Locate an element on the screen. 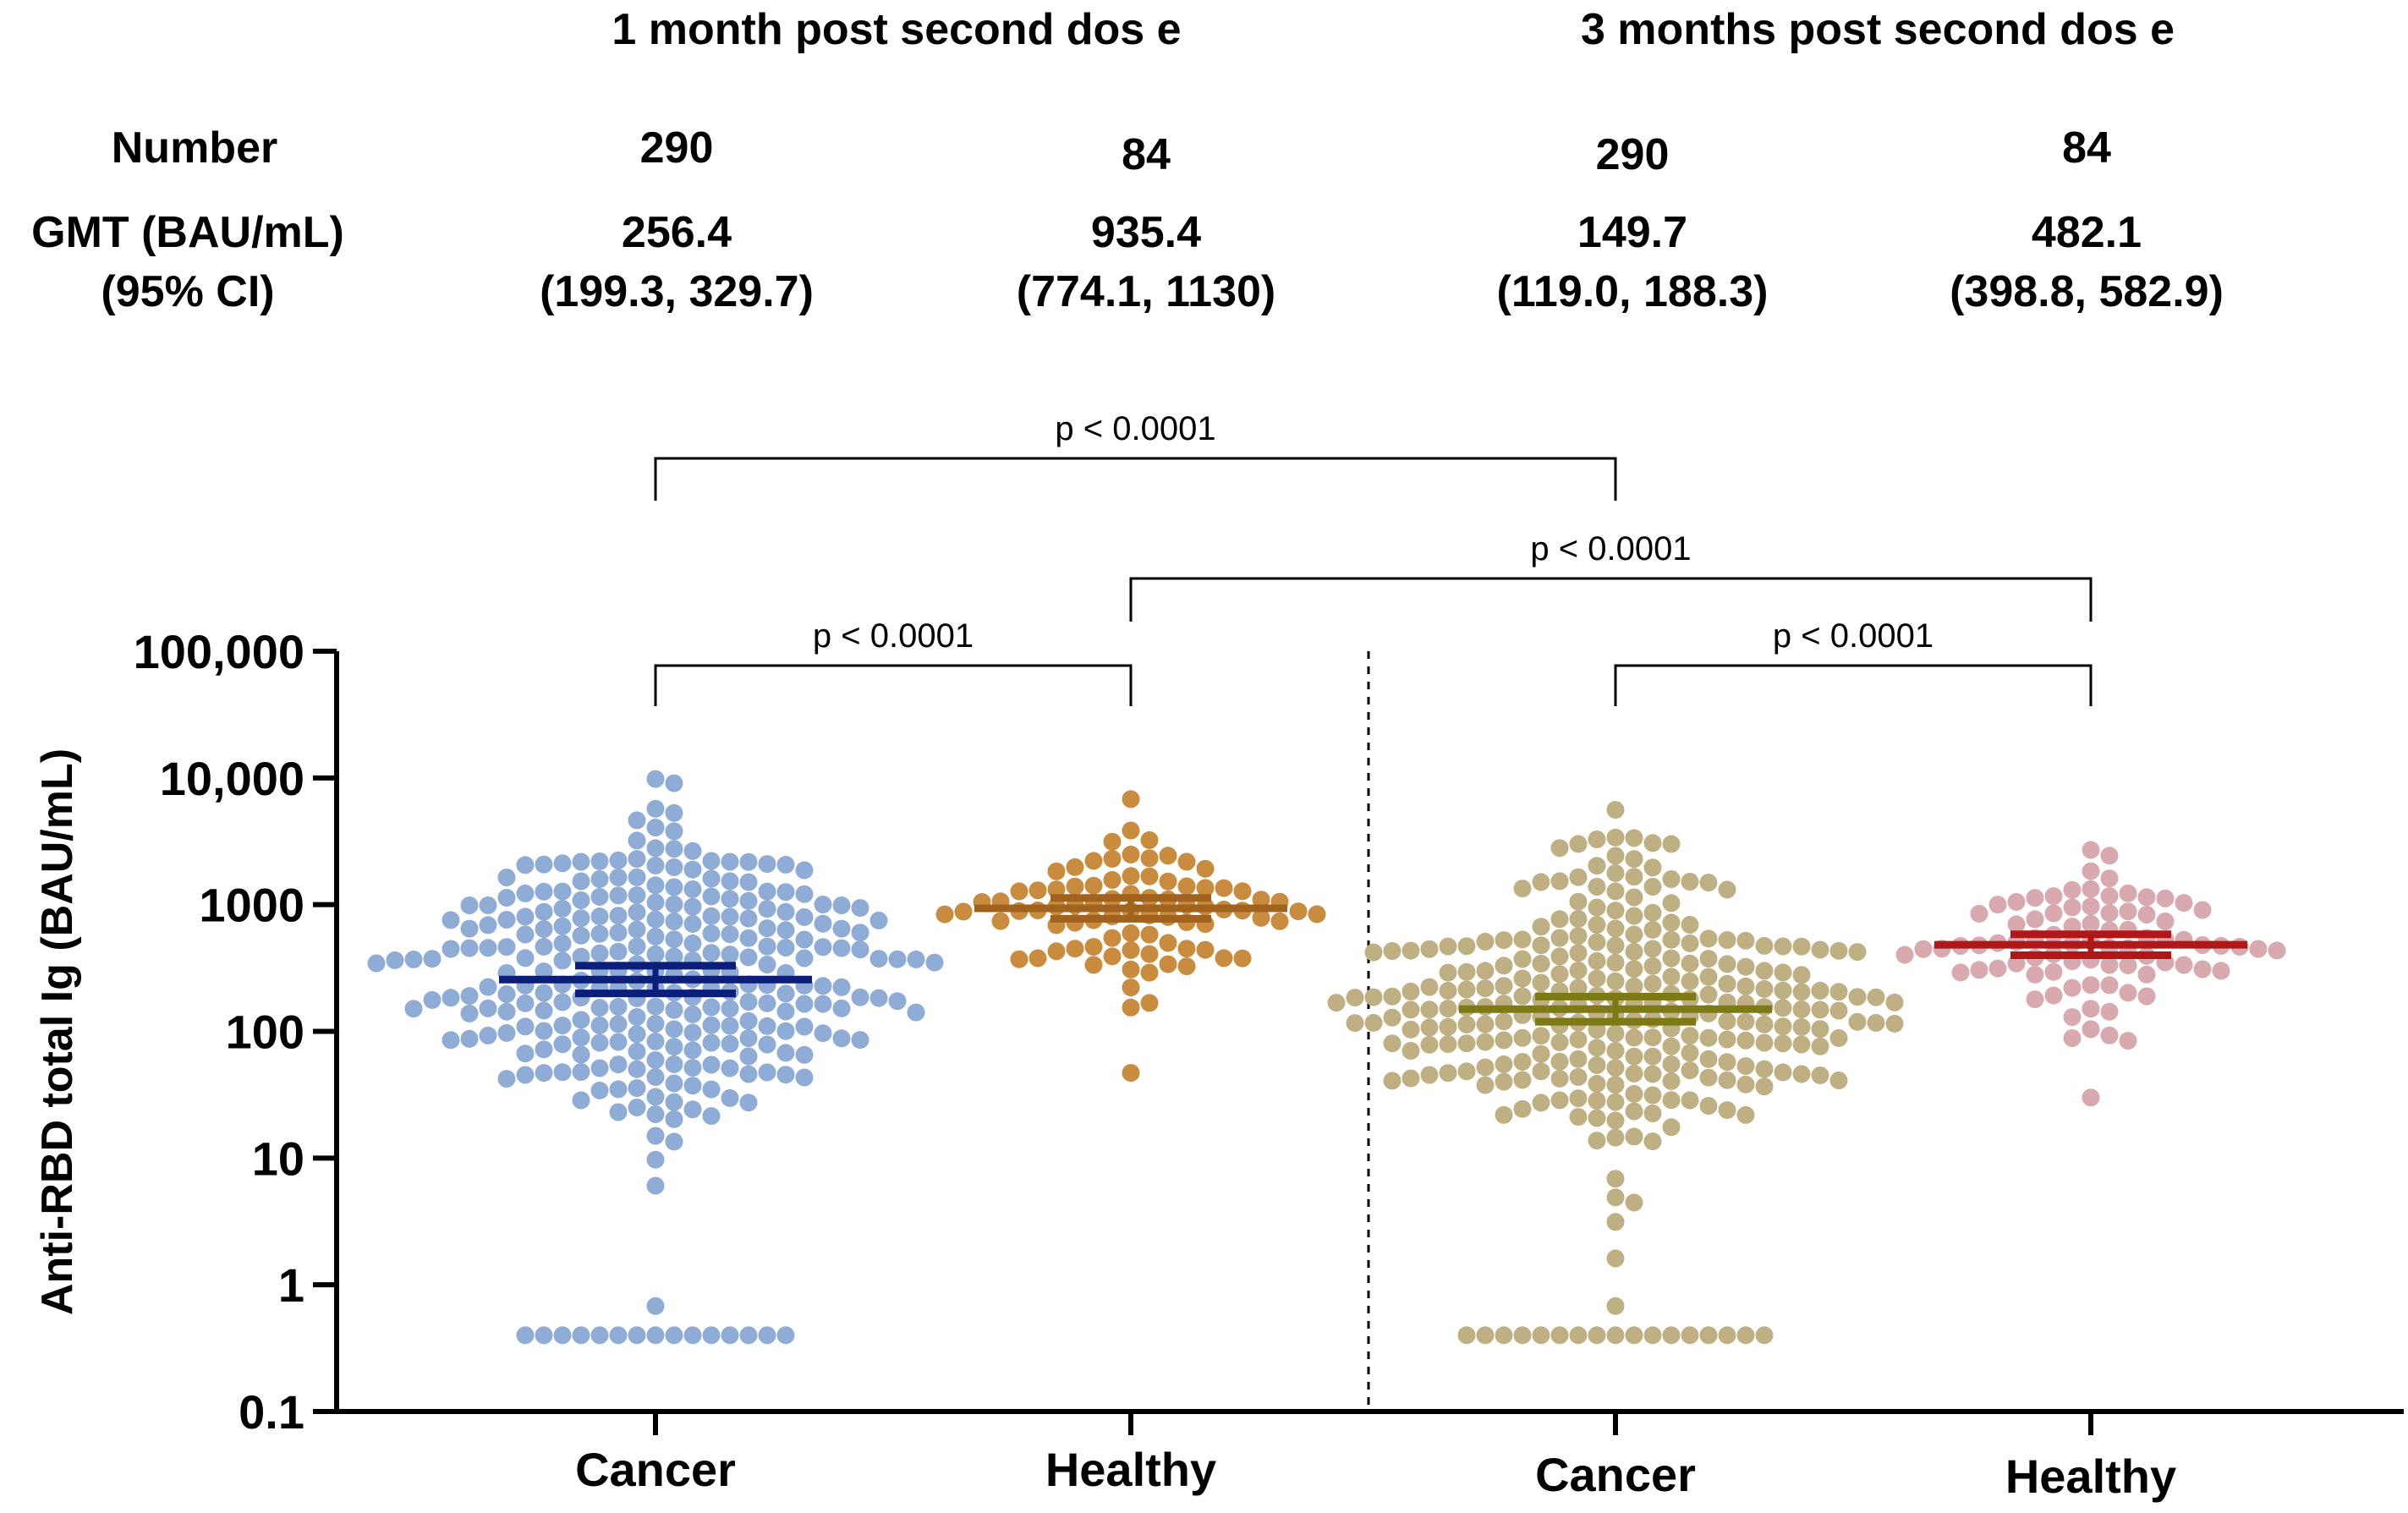 Image resolution: width=2408 pixels, height=1513 pixels. x-tick-label: Healthy is located at coordinates (1131, 1470).